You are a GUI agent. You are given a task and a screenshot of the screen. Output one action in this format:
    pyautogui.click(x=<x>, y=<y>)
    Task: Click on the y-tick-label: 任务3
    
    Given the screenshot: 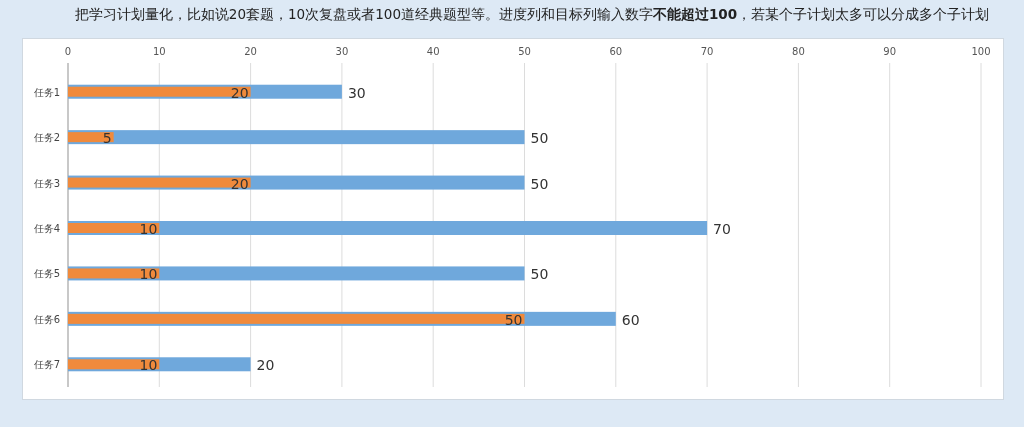 What is the action you would take?
    pyautogui.click(x=46, y=183)
    